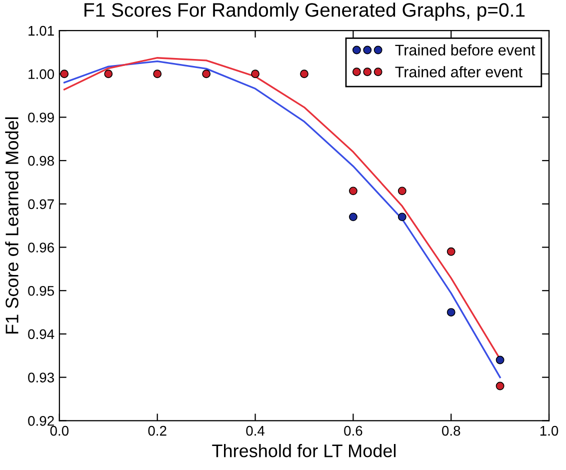 The width and height of the screenshot is (566, 470). I want to click on y-tick-label: 0.96, so click(41, 247).